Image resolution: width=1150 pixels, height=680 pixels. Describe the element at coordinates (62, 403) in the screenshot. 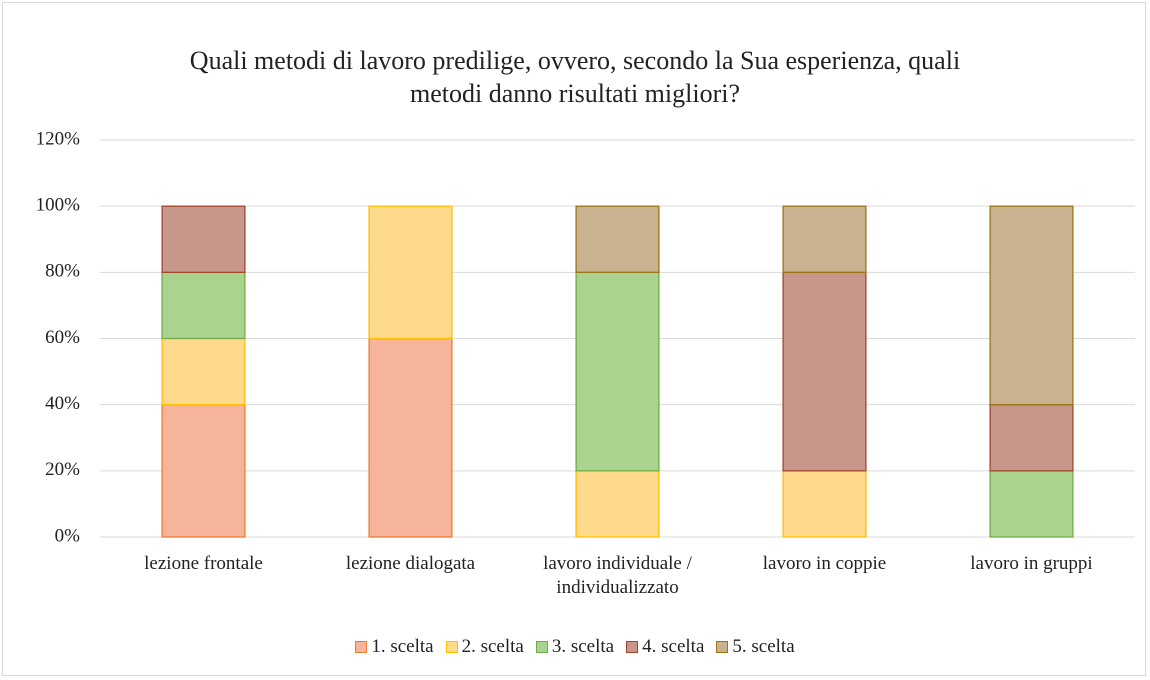

I see `y-tick-label: 40%` at that location.